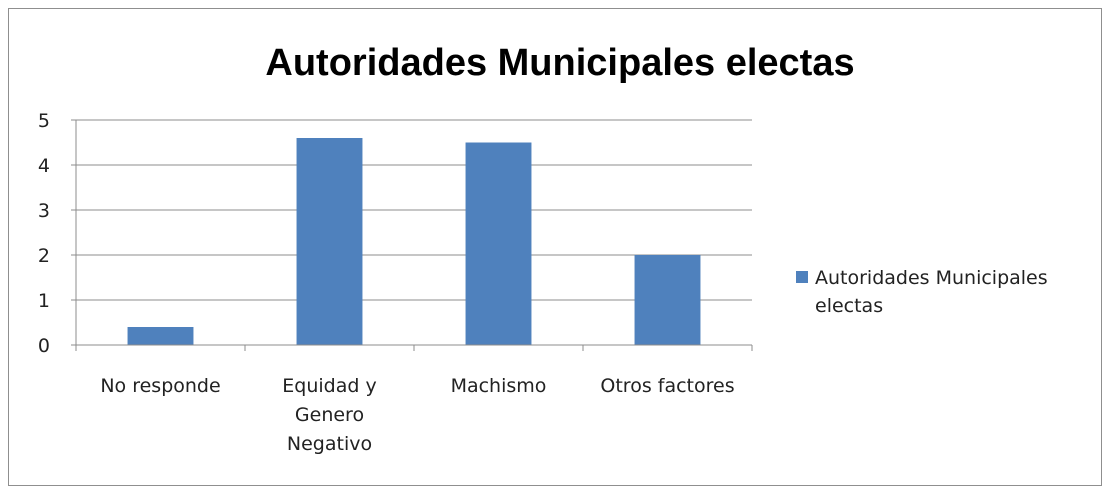 Image resolution: width=1106 pixels, height=491 pixels. I want to click on x-category-label: Equidad y Genero Negativo, so click(329, 415).